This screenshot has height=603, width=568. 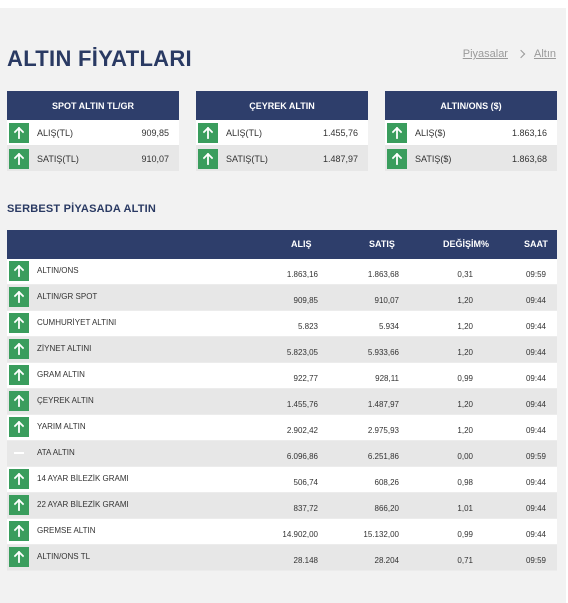 What do you see at coordinates (386, 482) in the screenshot?
I see `row-sell: 608,26` at bounding box center [386, 482].